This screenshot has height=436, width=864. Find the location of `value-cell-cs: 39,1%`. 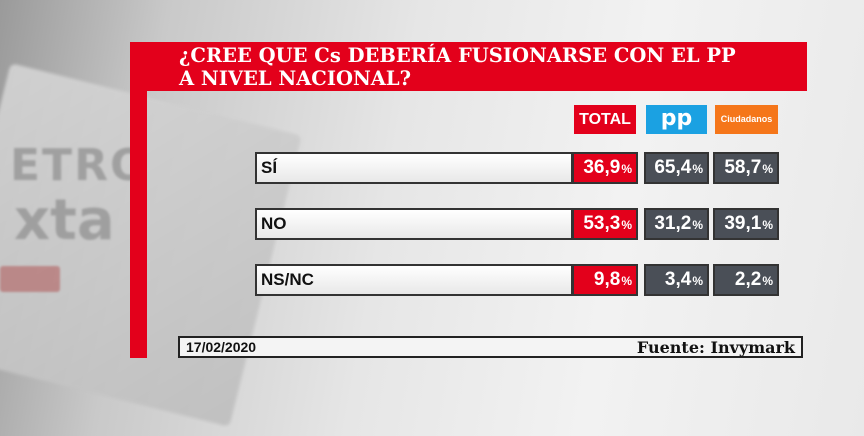

value-cell-cs: 39,1% is located at coordinates (746, 224).